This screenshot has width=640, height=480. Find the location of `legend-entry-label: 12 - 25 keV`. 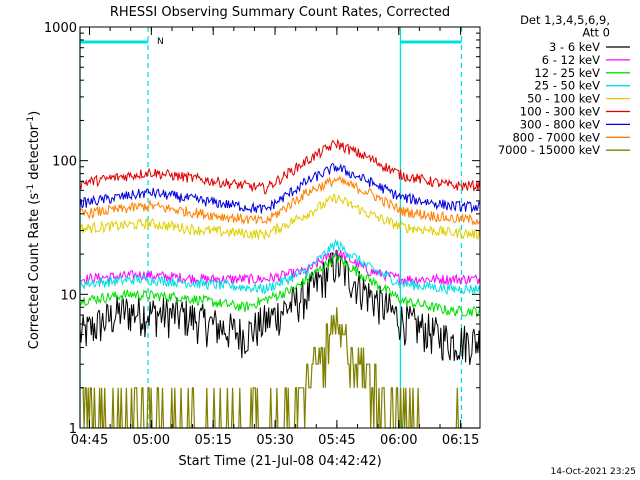

legend-entry-label: 12 - 25 keV is located at coordinates (567, 73).